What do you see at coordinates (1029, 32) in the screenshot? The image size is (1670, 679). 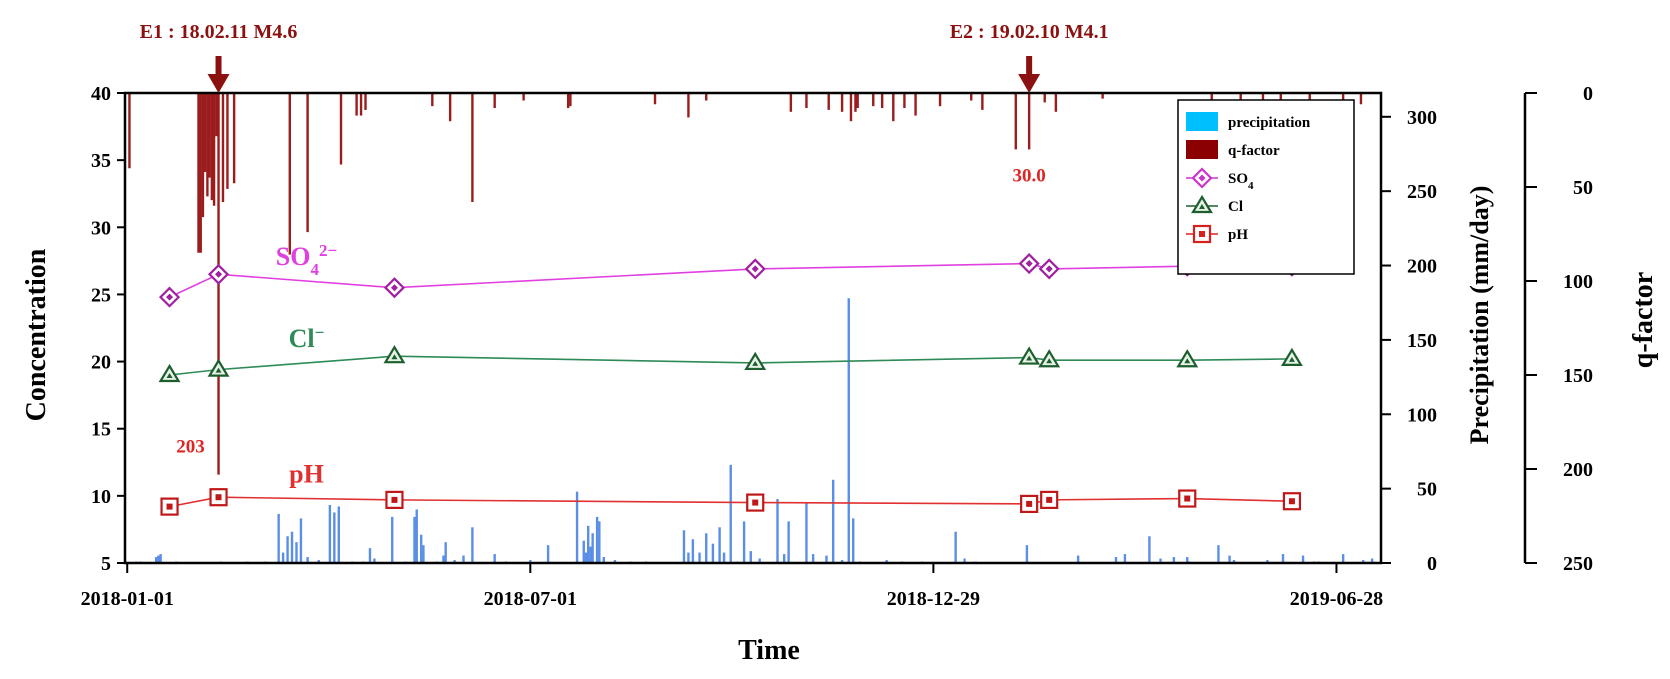 I see `event-label: E2 : 19.02.10 M4.1` at bounding box center [1029, 32].